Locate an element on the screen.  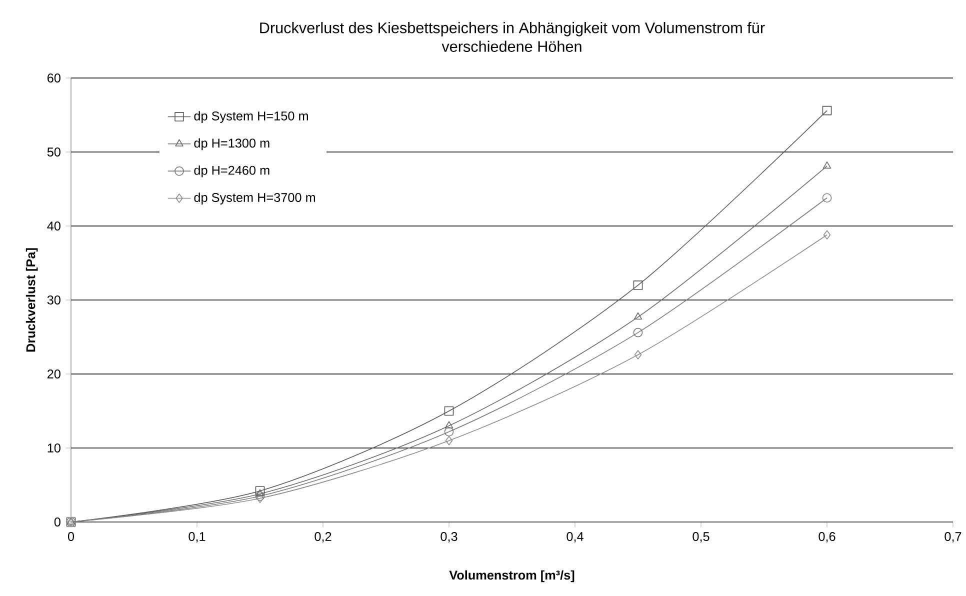
x-axis-title: Volumenstrom [m³/s] is located at coordinates (511, 576).